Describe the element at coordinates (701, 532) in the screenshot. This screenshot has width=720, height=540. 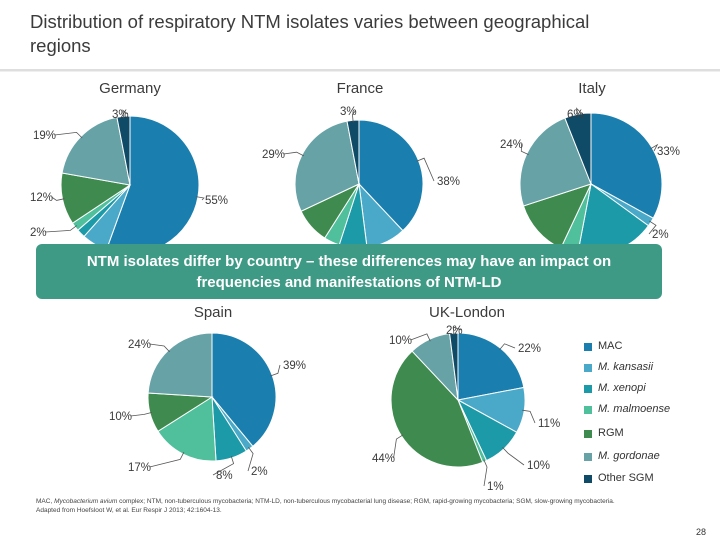
I see `page-number: 28` at that location.